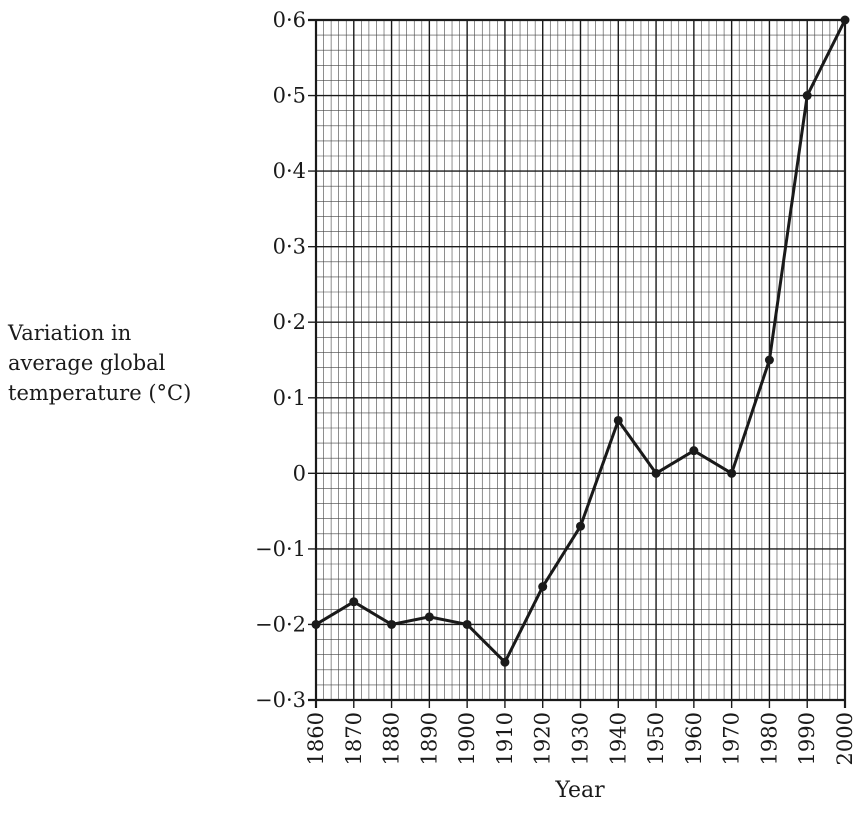 This screenshot has height=830, width=860. Describe the element at coordinates (618, 738) in the screenshot. I see `x-tick-label: 1940` at that location.